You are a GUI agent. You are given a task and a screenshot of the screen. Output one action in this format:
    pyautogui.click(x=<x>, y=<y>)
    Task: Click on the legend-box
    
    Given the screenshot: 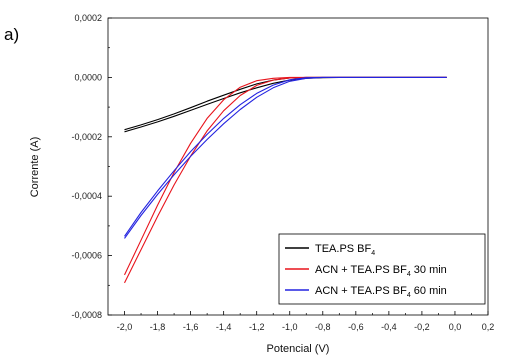 What is the action you would take?
    pyautogui.click(x=382, y=269)
    